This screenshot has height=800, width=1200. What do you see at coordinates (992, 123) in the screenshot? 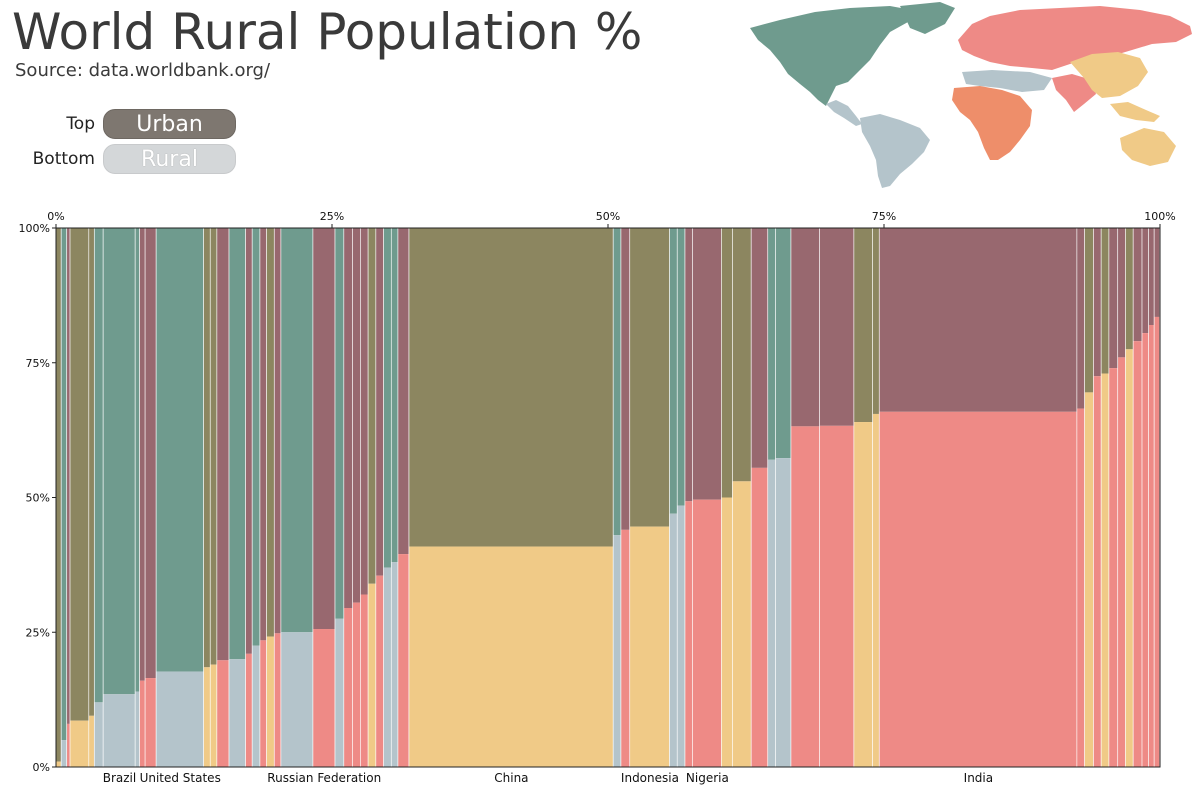
I see `map-africa` at bounding box center [992, 123].